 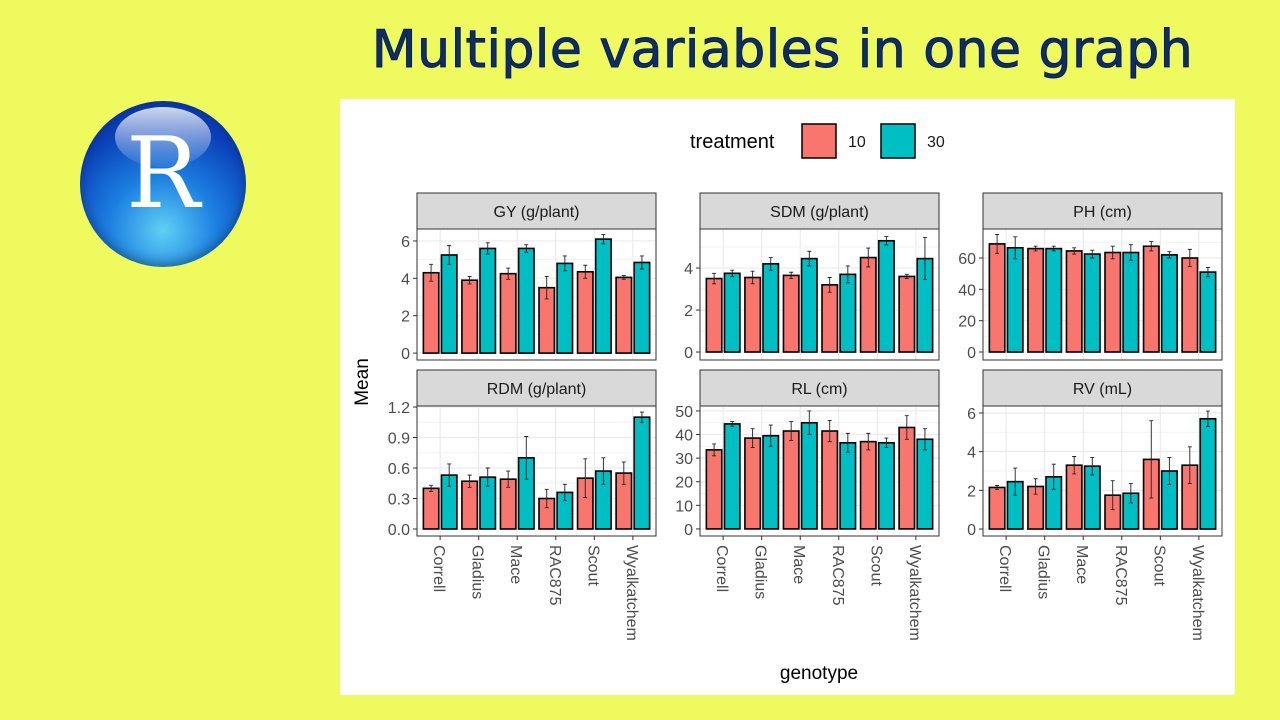 What do you see at coordinates (399, 408) in the screenshot?
I see `y-tick-label: 1.2` at bounding box center [399, 408].